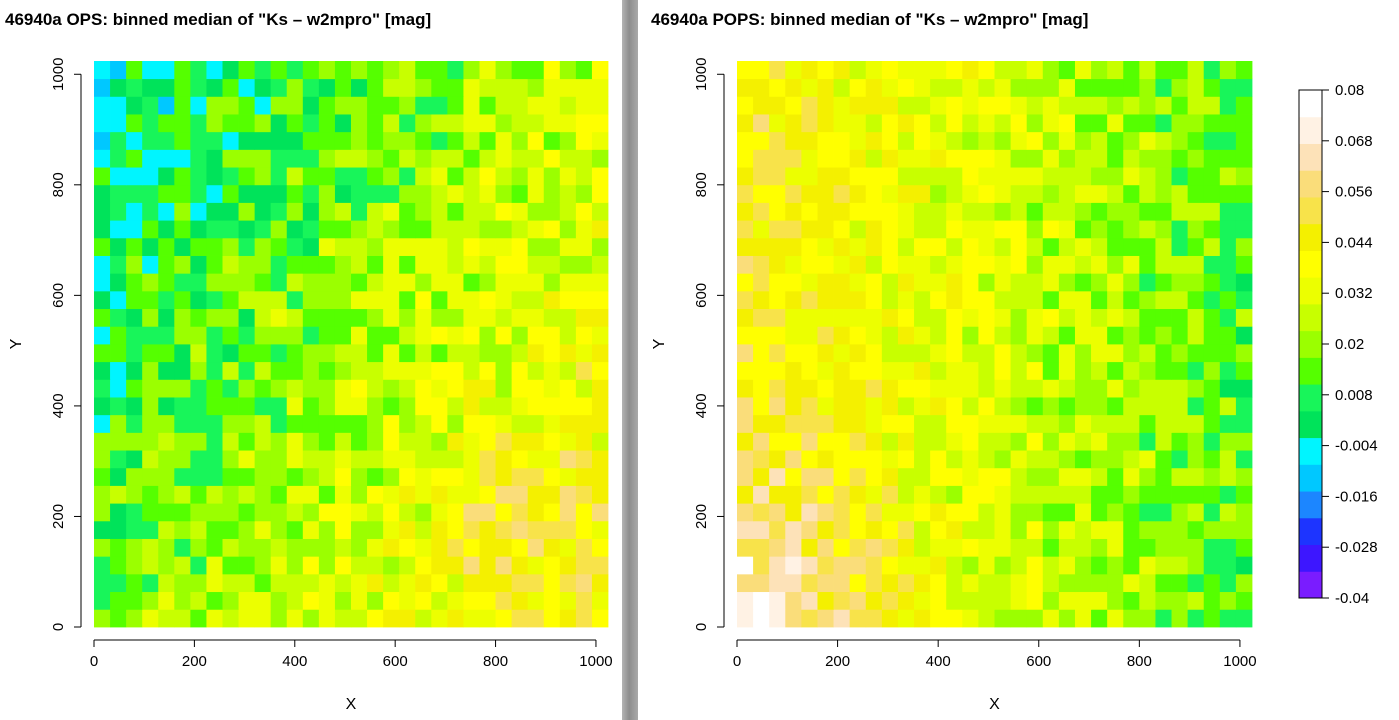 The height and width of the screenshot is (720, 1399). I want to click on pane-divider, so click(630, 360).